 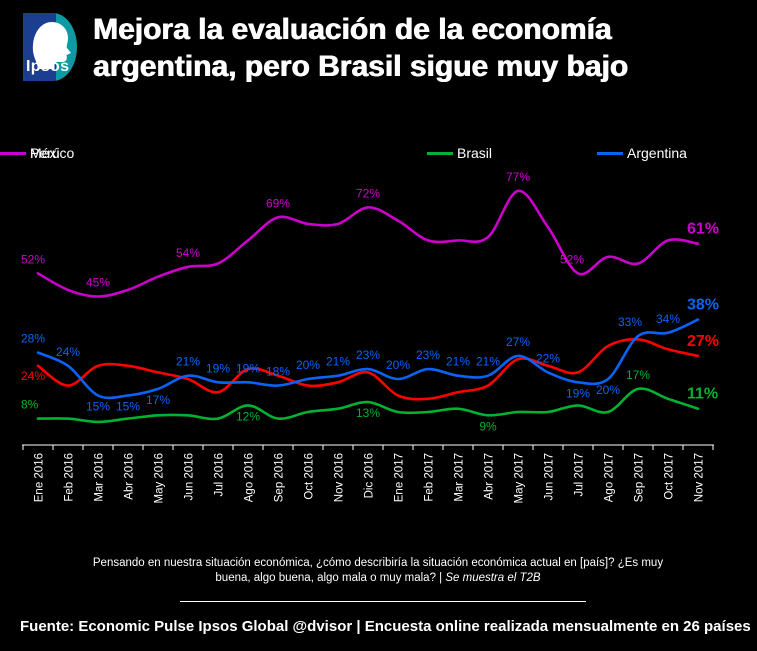 I want to click on svg-text: 11%, so click(x=702, y=394).